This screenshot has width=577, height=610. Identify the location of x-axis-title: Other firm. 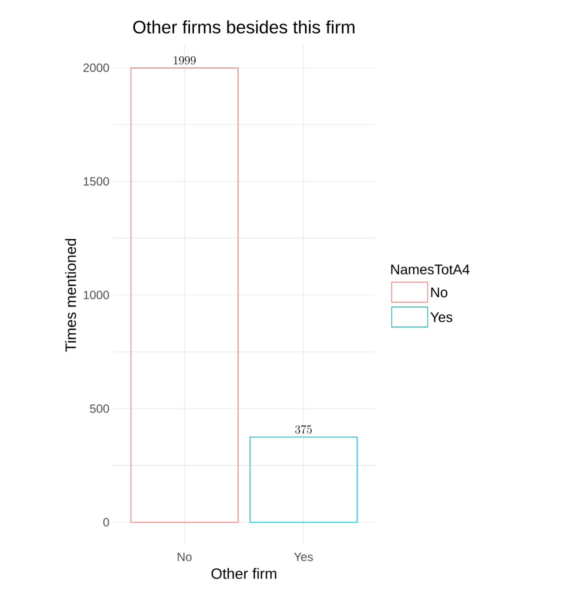
(243, 573).